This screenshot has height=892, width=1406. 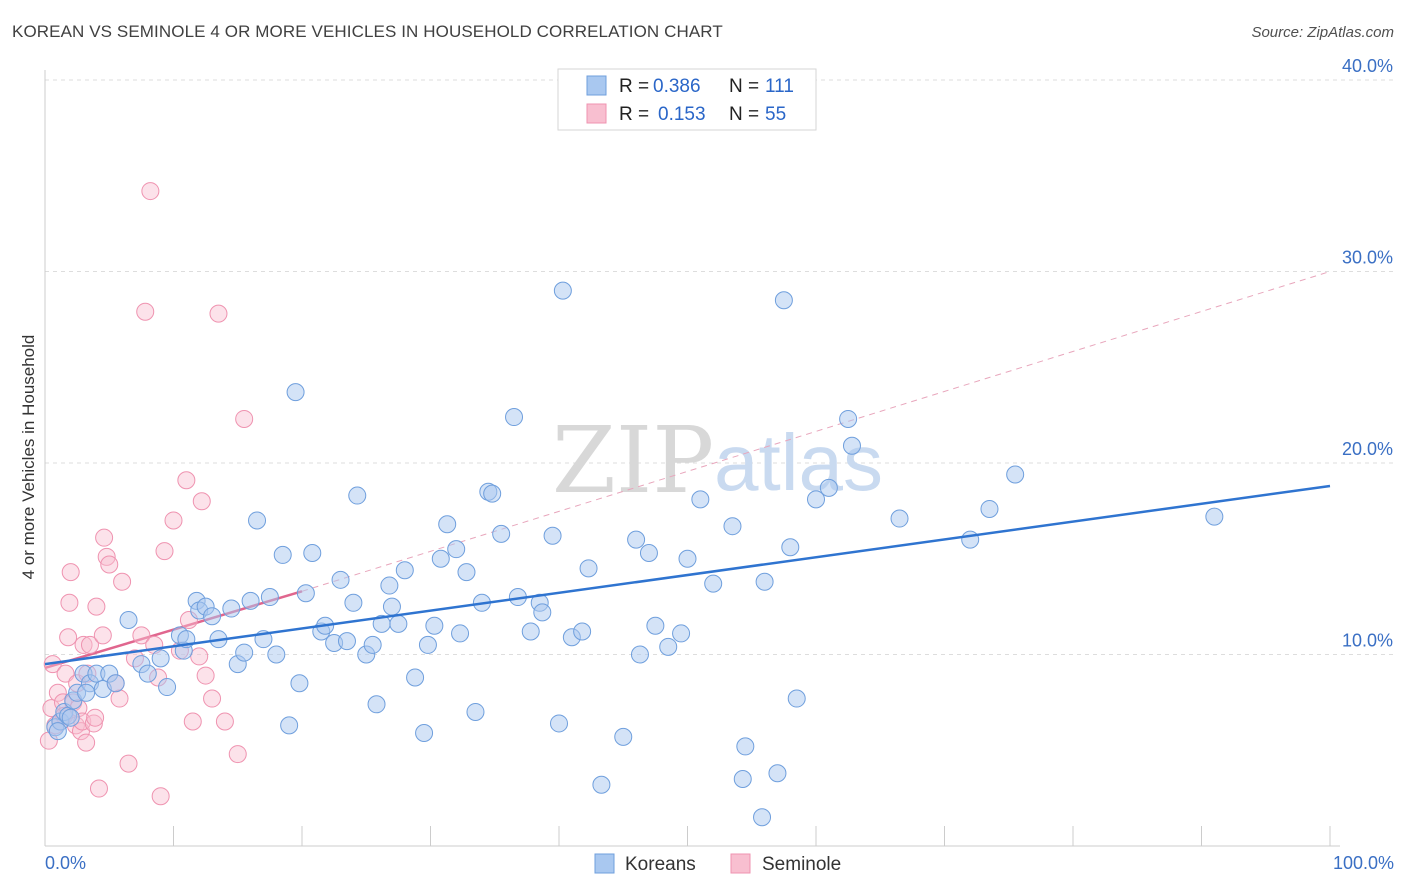 What do you see at coordinates (634, 114) in the screenshot?
I see `legend-r-label-seminole: R =` at bounding box center [634, 114].